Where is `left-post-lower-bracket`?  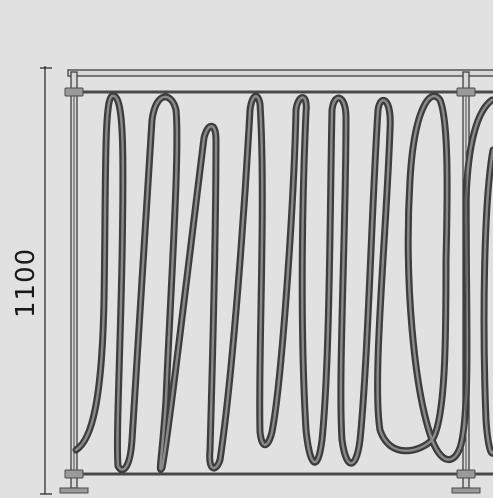
left-post-lower-bracket is located at coordinates (74, 474).